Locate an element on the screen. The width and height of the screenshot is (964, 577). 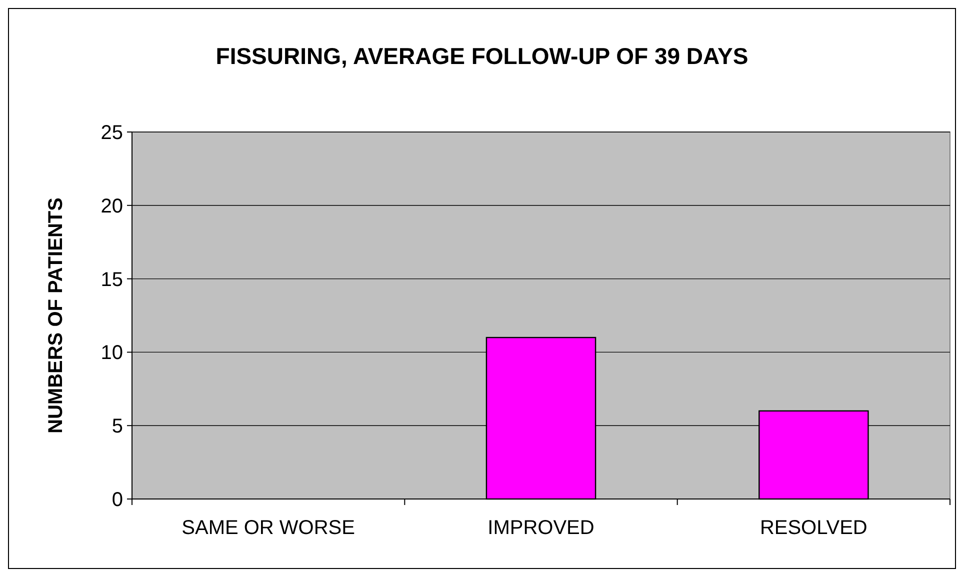
x-tick-label: RESOLVED is located at coordinates (814, 528).